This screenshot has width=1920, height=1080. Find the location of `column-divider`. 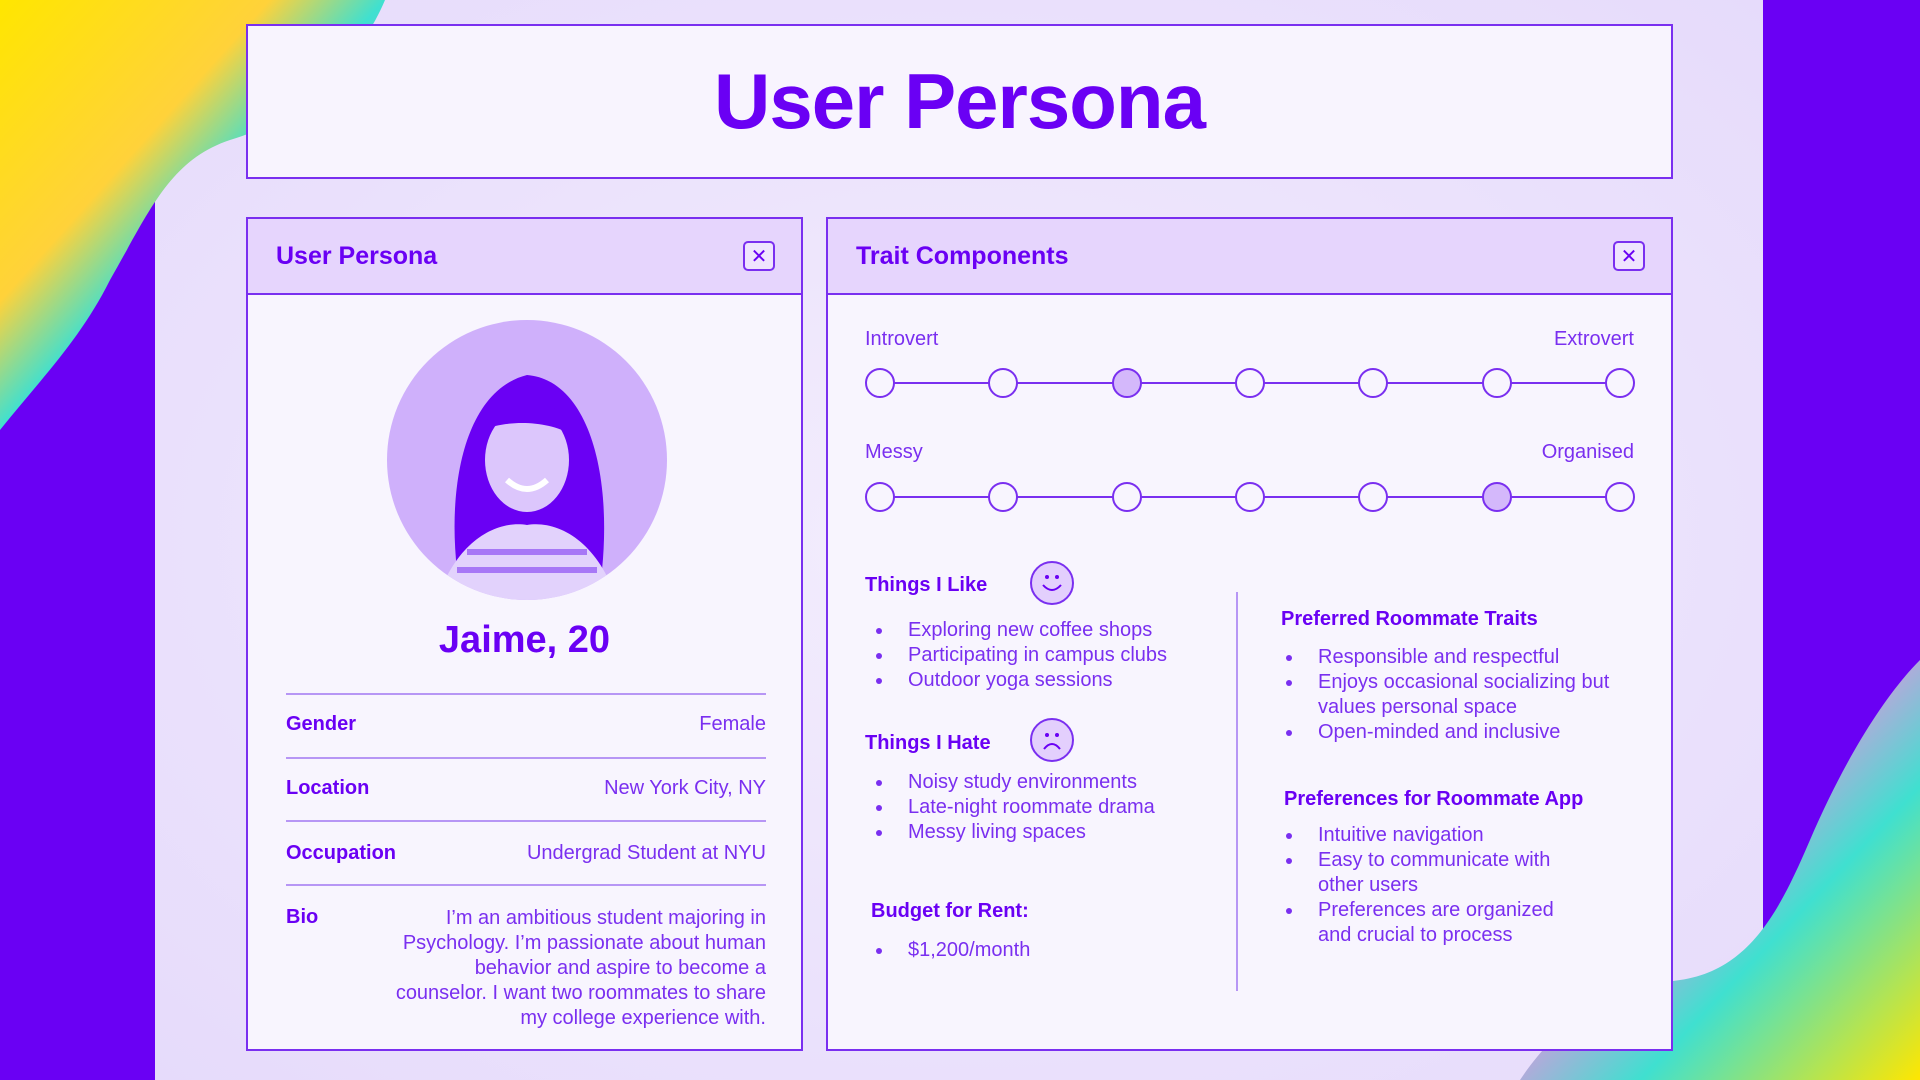

column-divider is located at coordinates (1237, 791).